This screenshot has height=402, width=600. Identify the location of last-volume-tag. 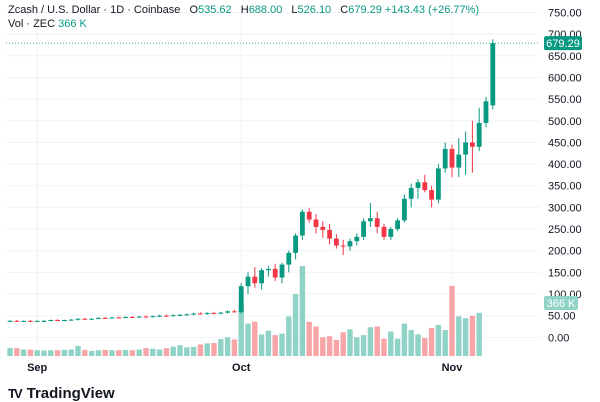
(561, 303).